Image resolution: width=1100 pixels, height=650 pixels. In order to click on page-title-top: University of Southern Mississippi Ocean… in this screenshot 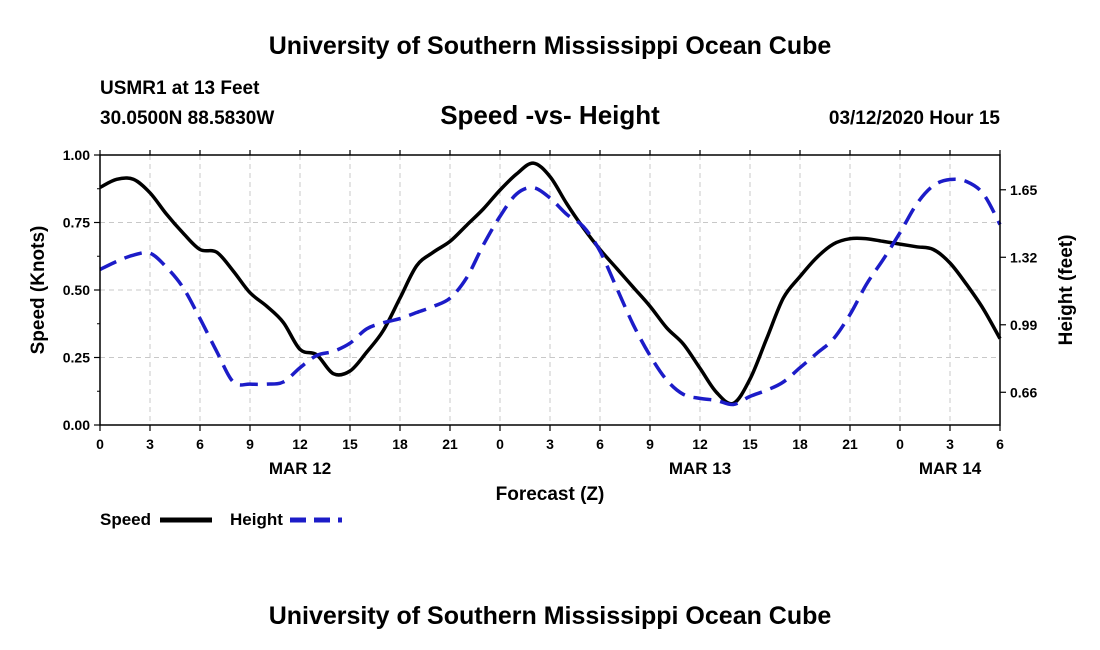, I will do `click(550, 46)`.